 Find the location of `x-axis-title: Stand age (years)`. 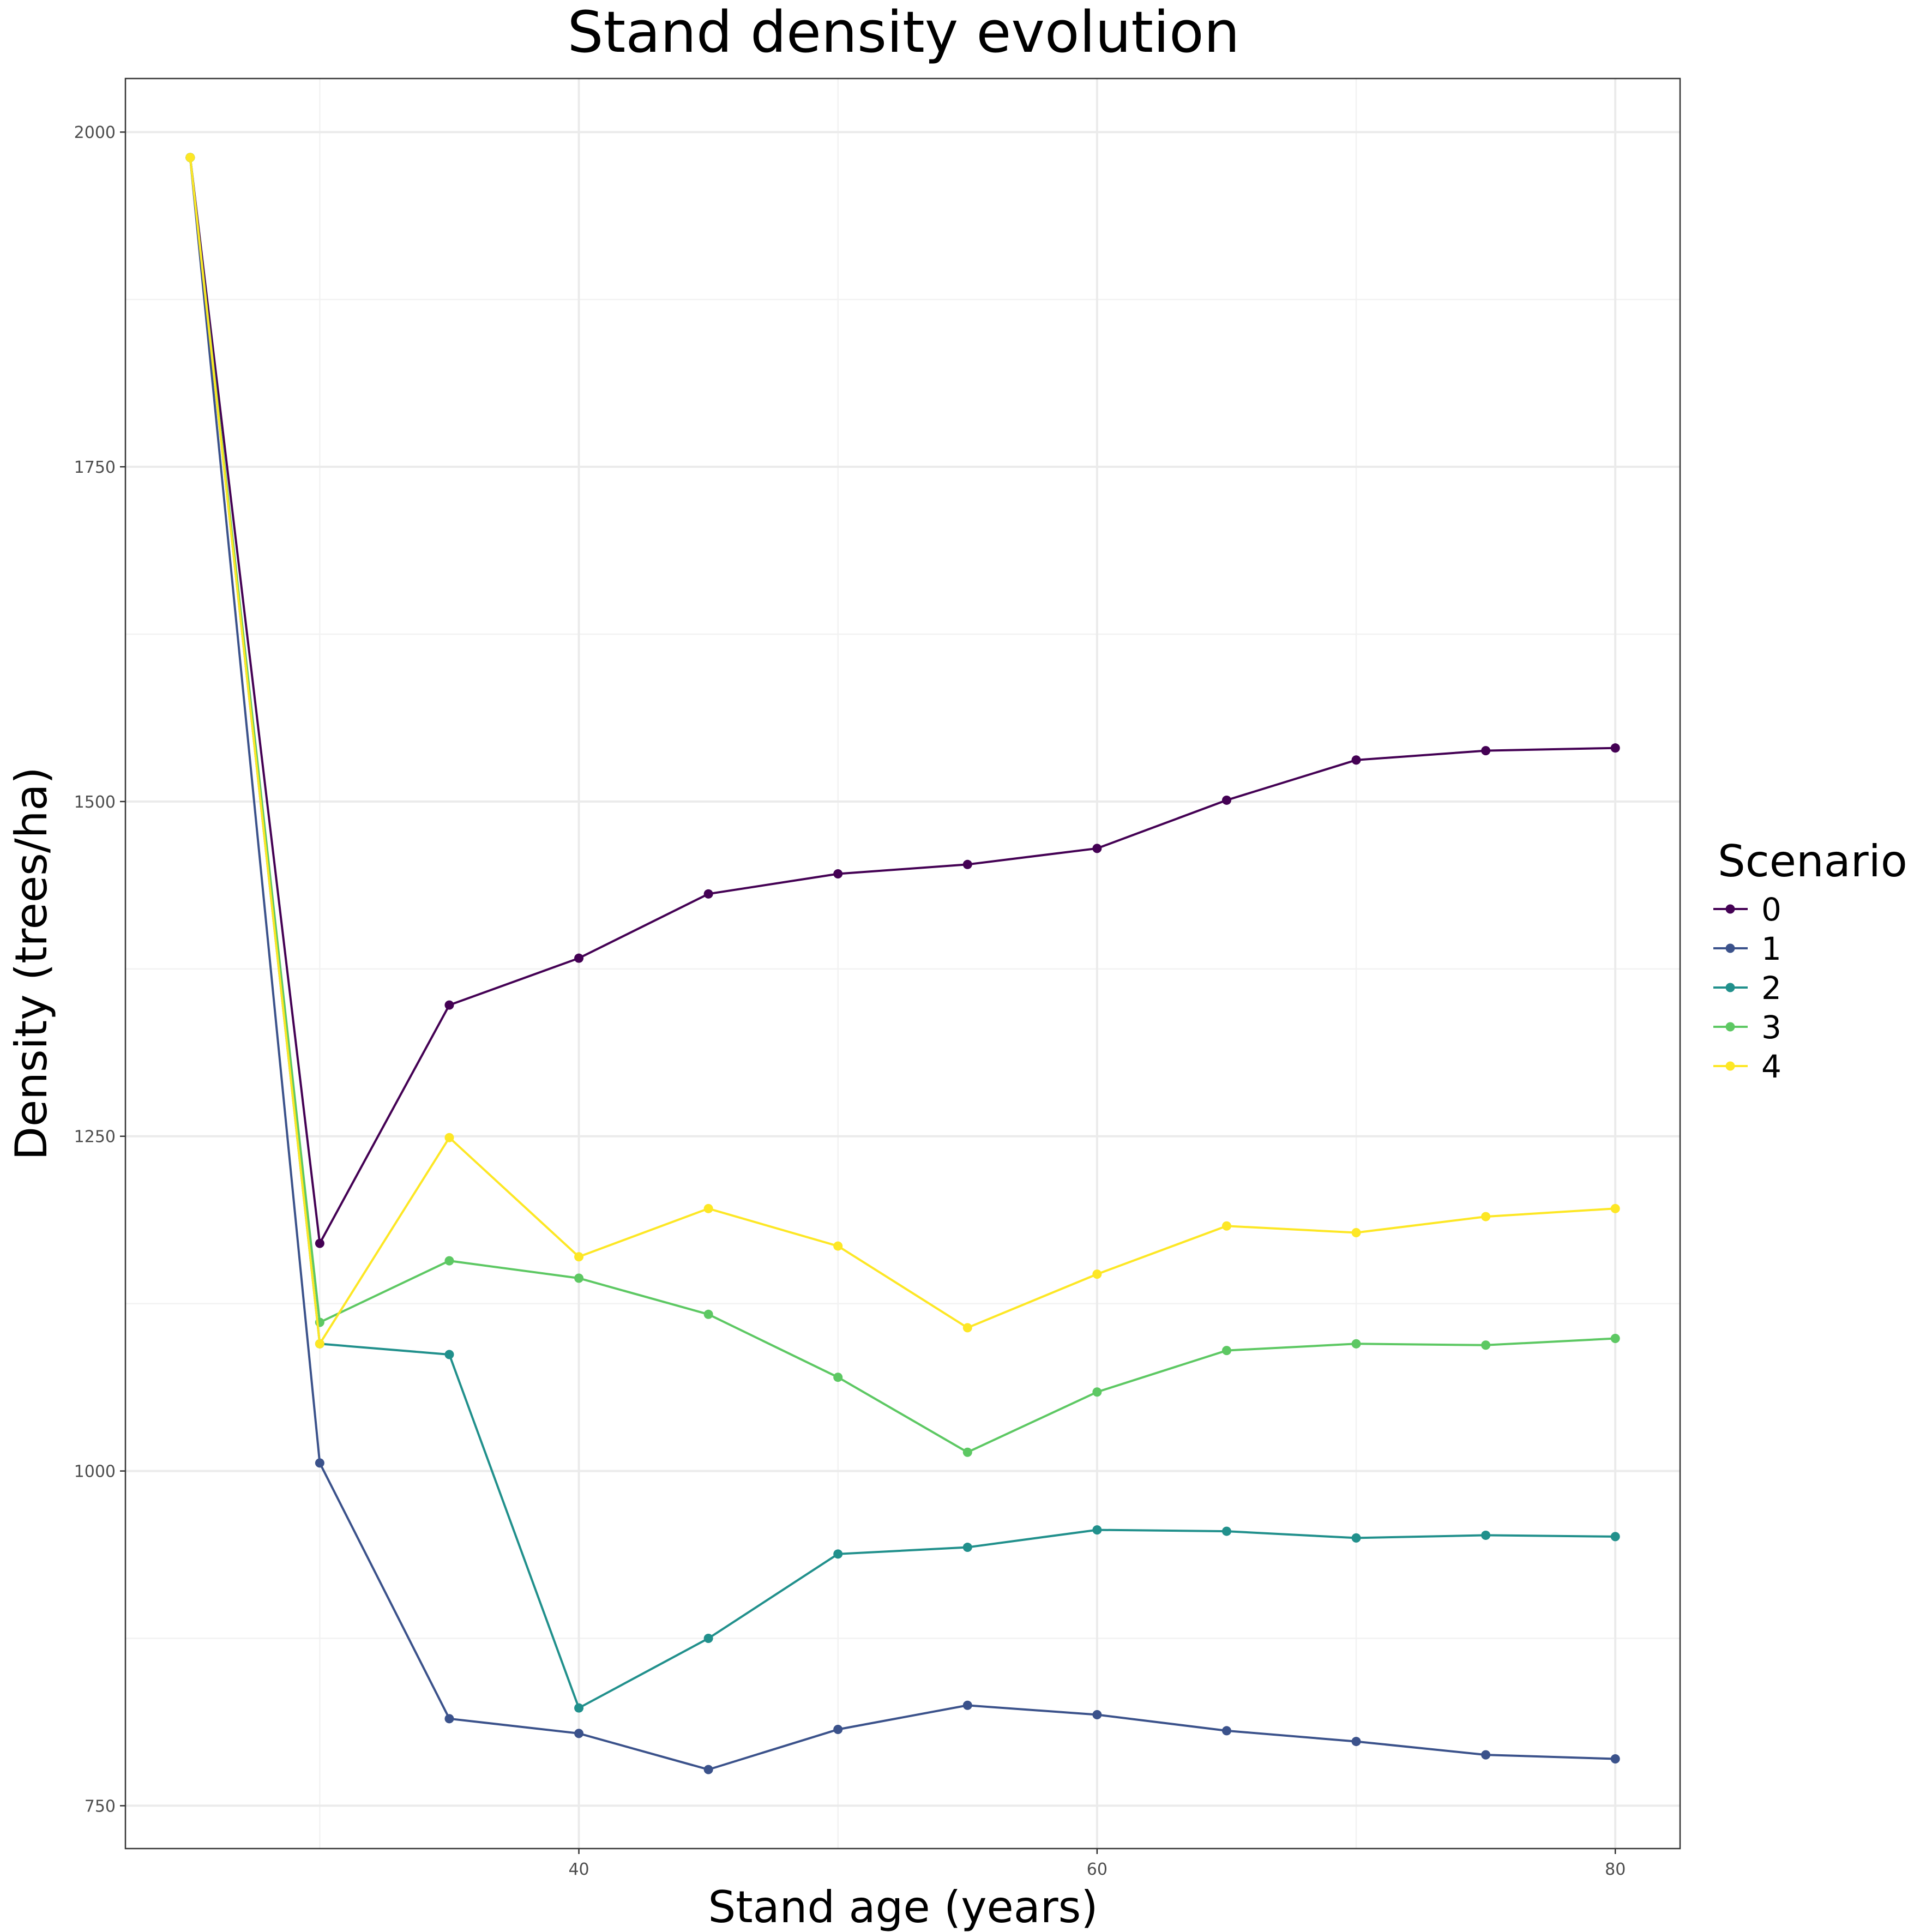

x-axis-title: Stand age (years) is located at coordinates (903, 1907).